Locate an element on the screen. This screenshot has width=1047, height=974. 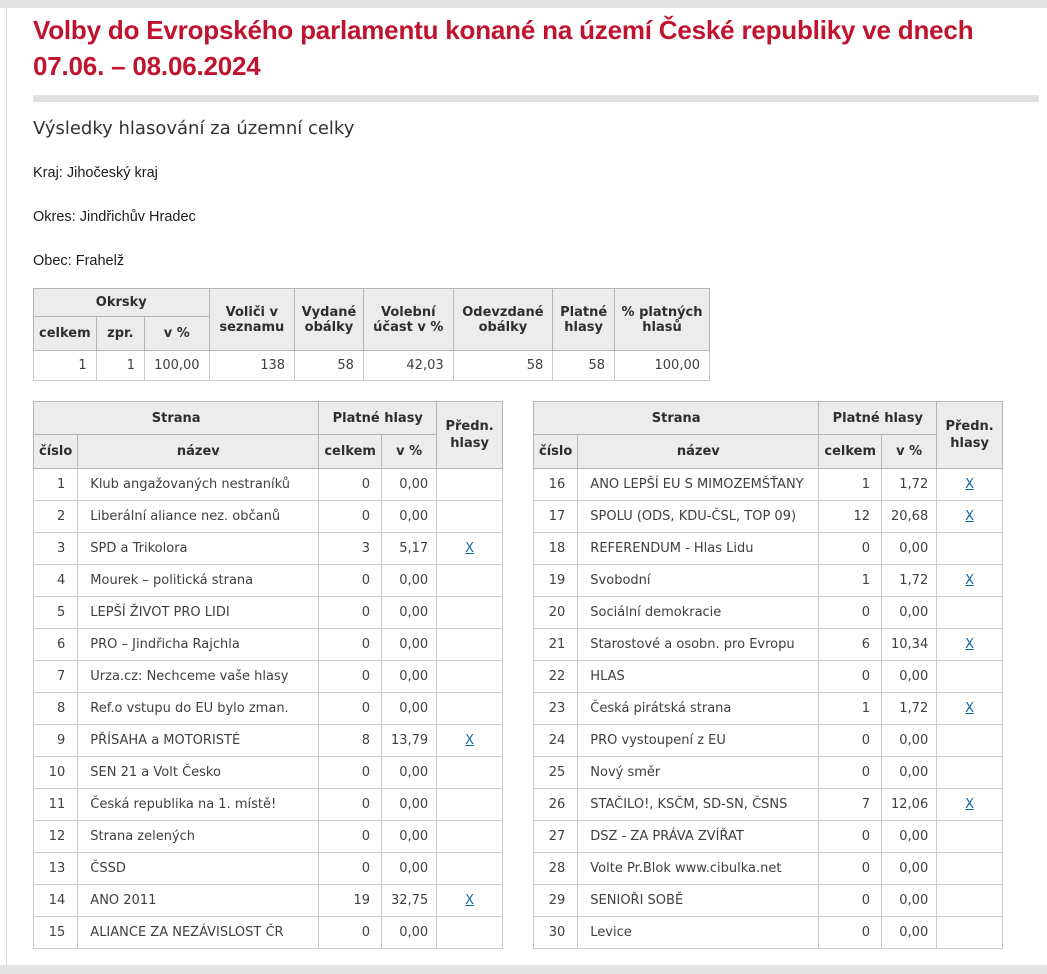
party-row: 9 PŘÍSAHA a MOTORISTÉ 8 13,79 X is located at coordinates (267, 740).